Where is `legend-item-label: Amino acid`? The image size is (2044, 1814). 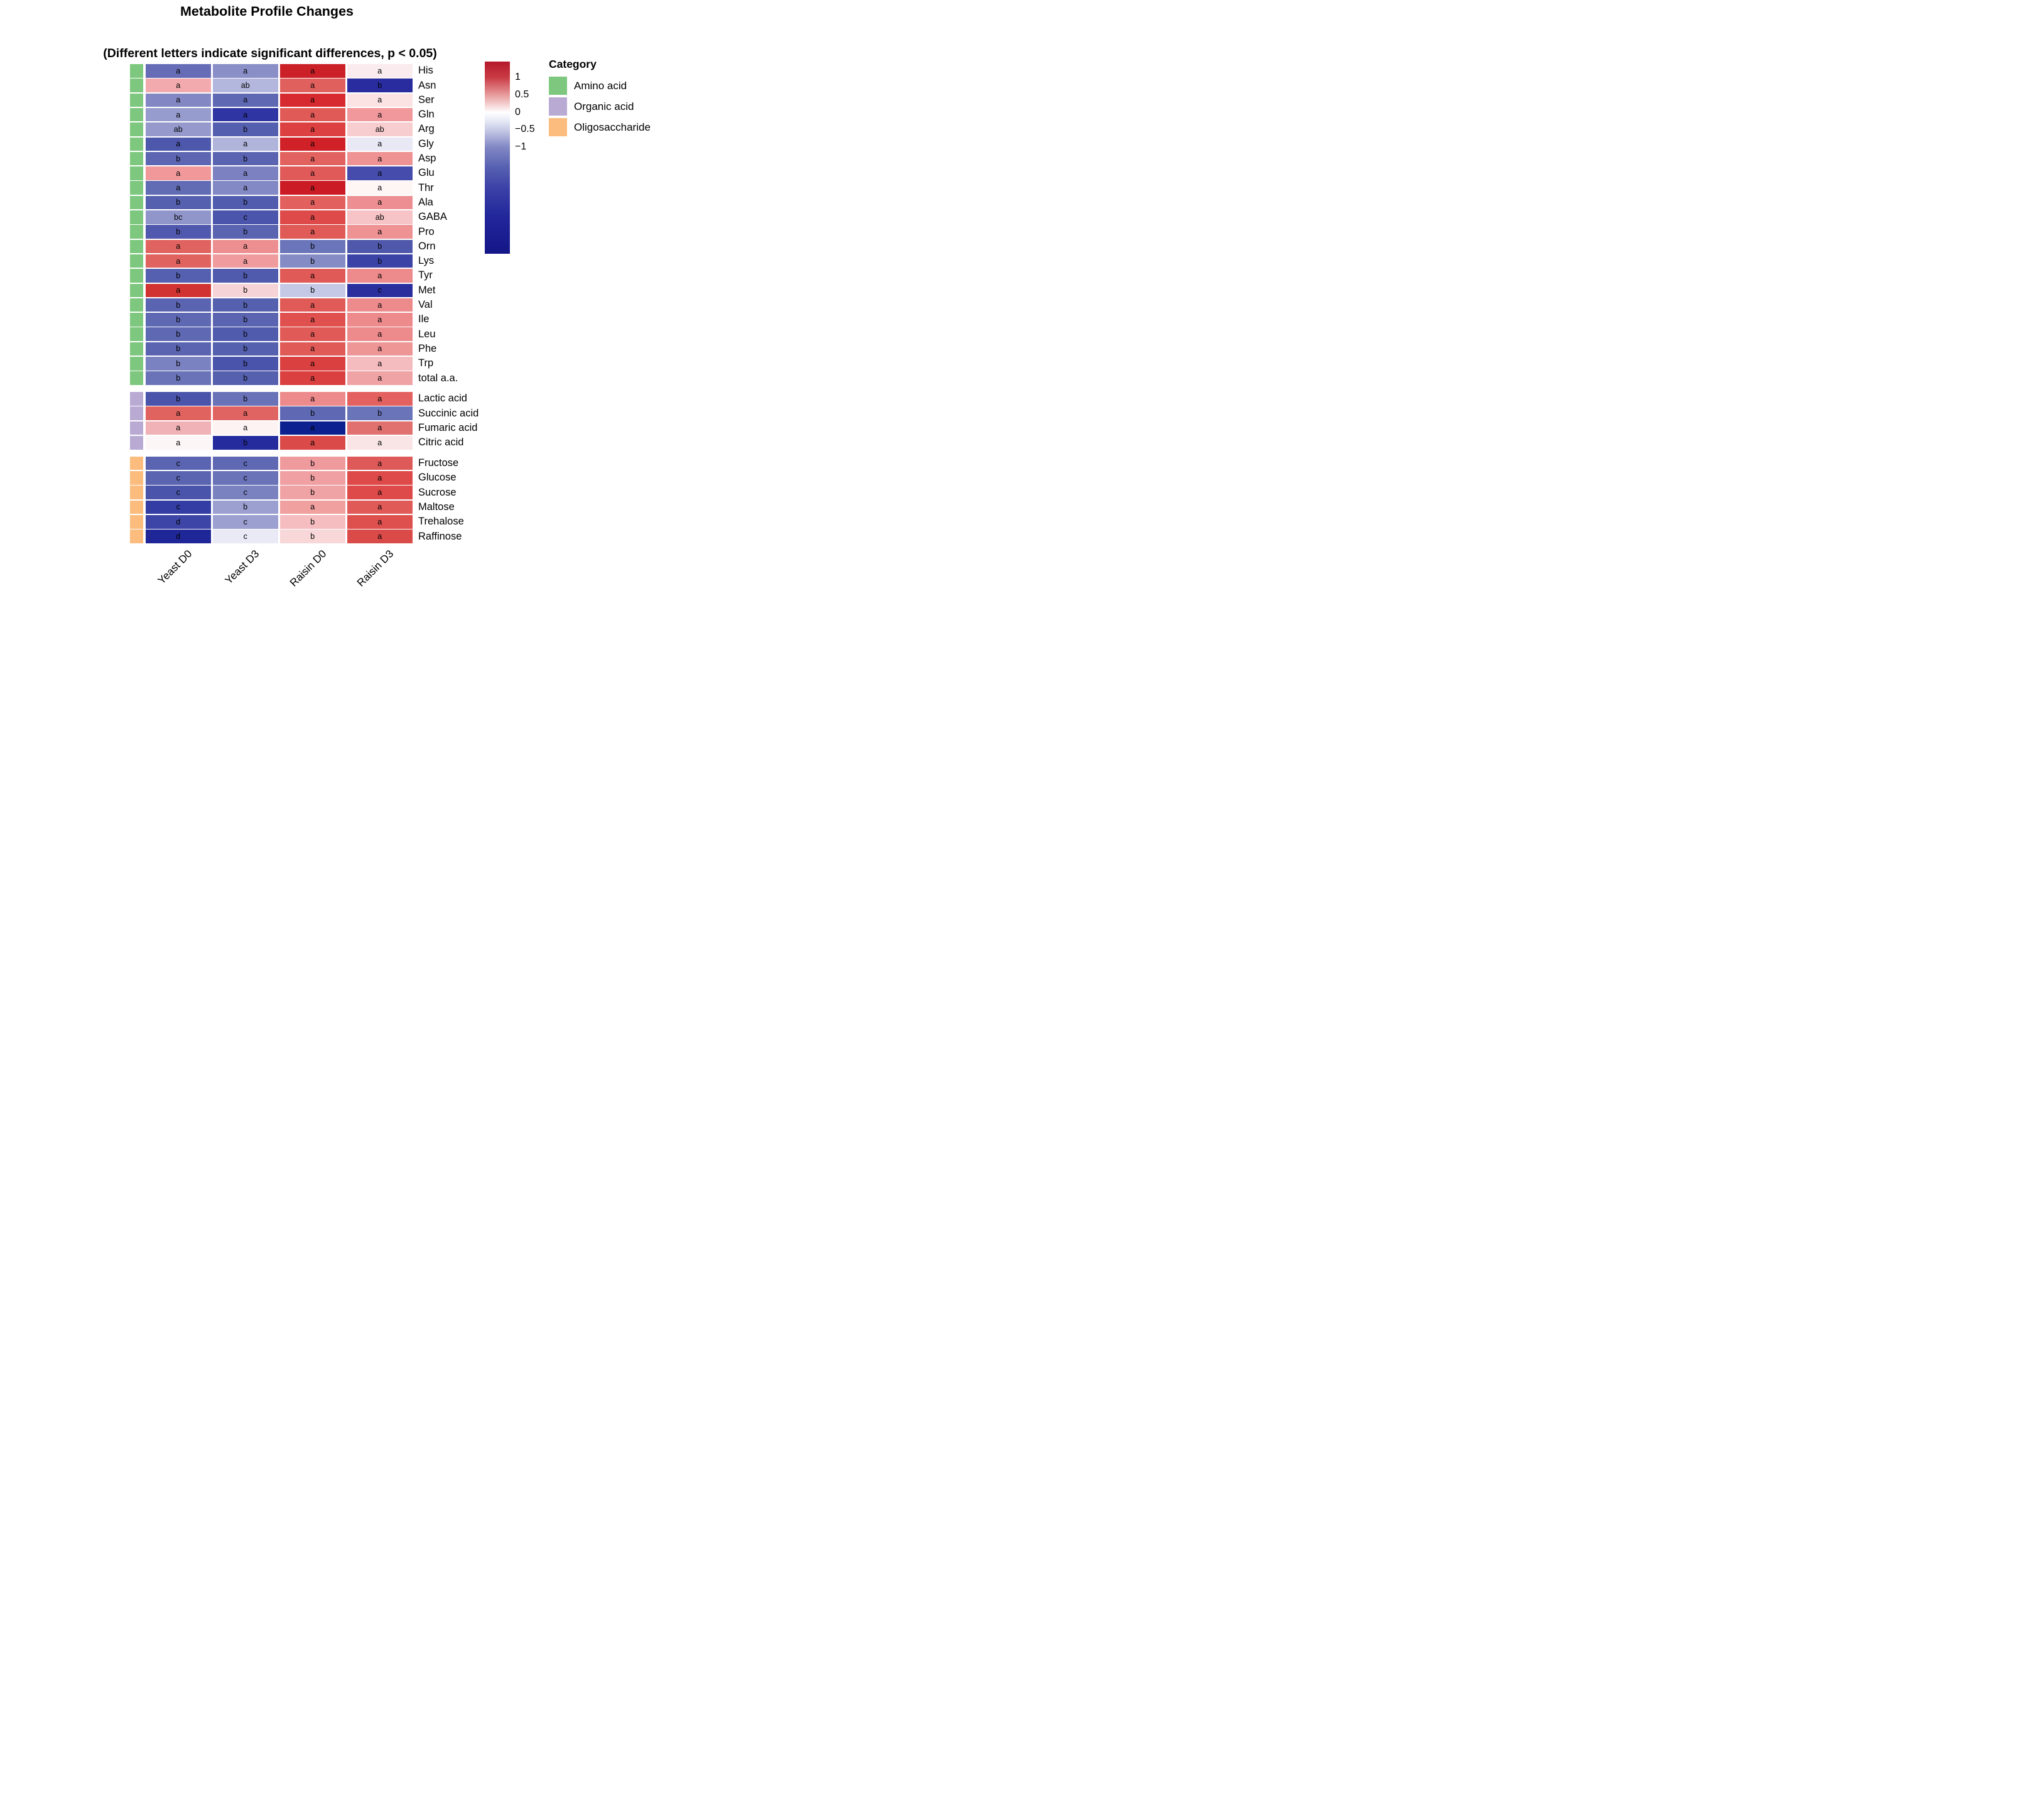
legend-item-label: Amino acid is located at coordinates (600, 86).